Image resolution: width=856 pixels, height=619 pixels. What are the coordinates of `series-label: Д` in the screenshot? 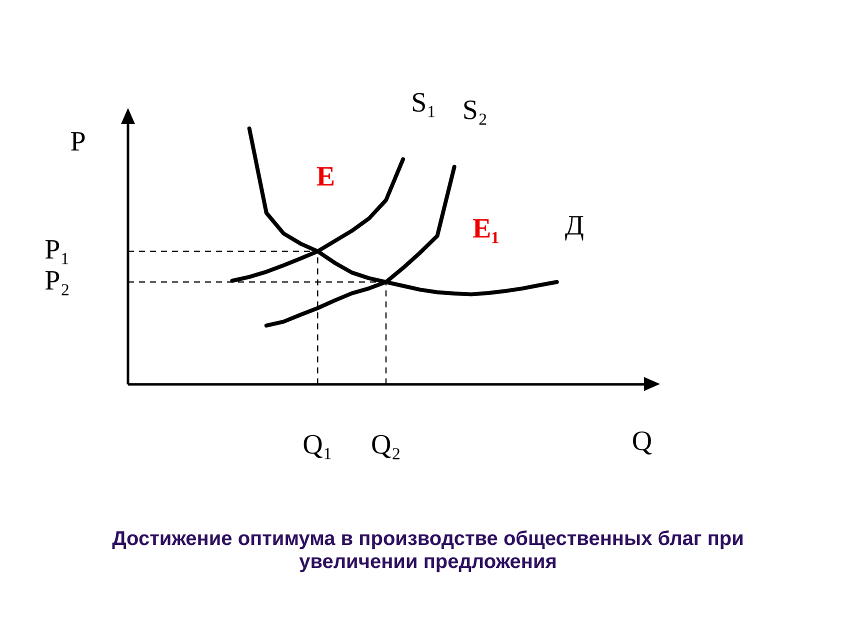 It's located at (574, 226).